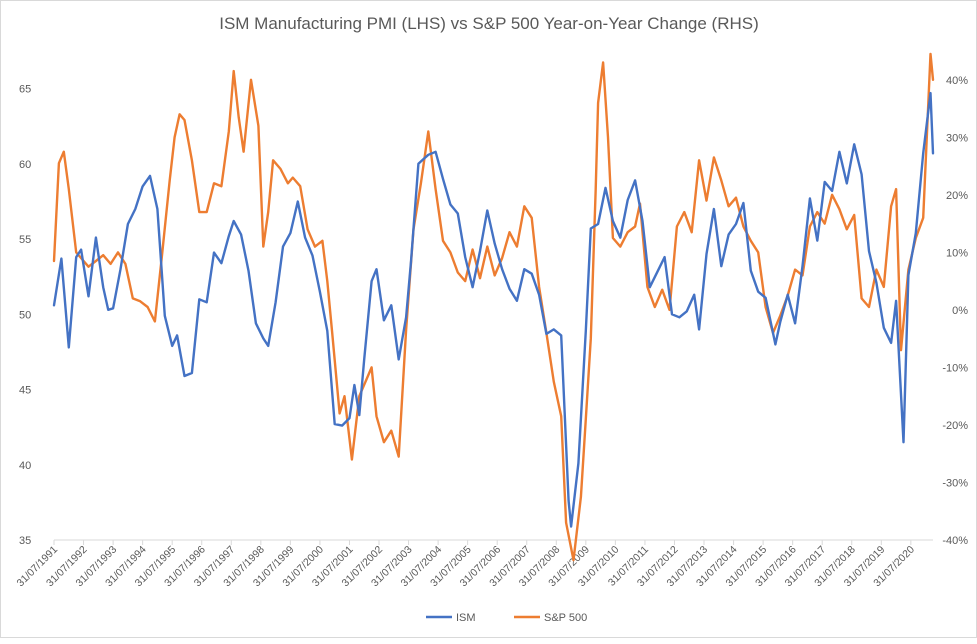  What do you see at coordinates (25, 541) in the screenshot?
I see `left-axis-tick-label: 35` at bounding box center [25, 541].